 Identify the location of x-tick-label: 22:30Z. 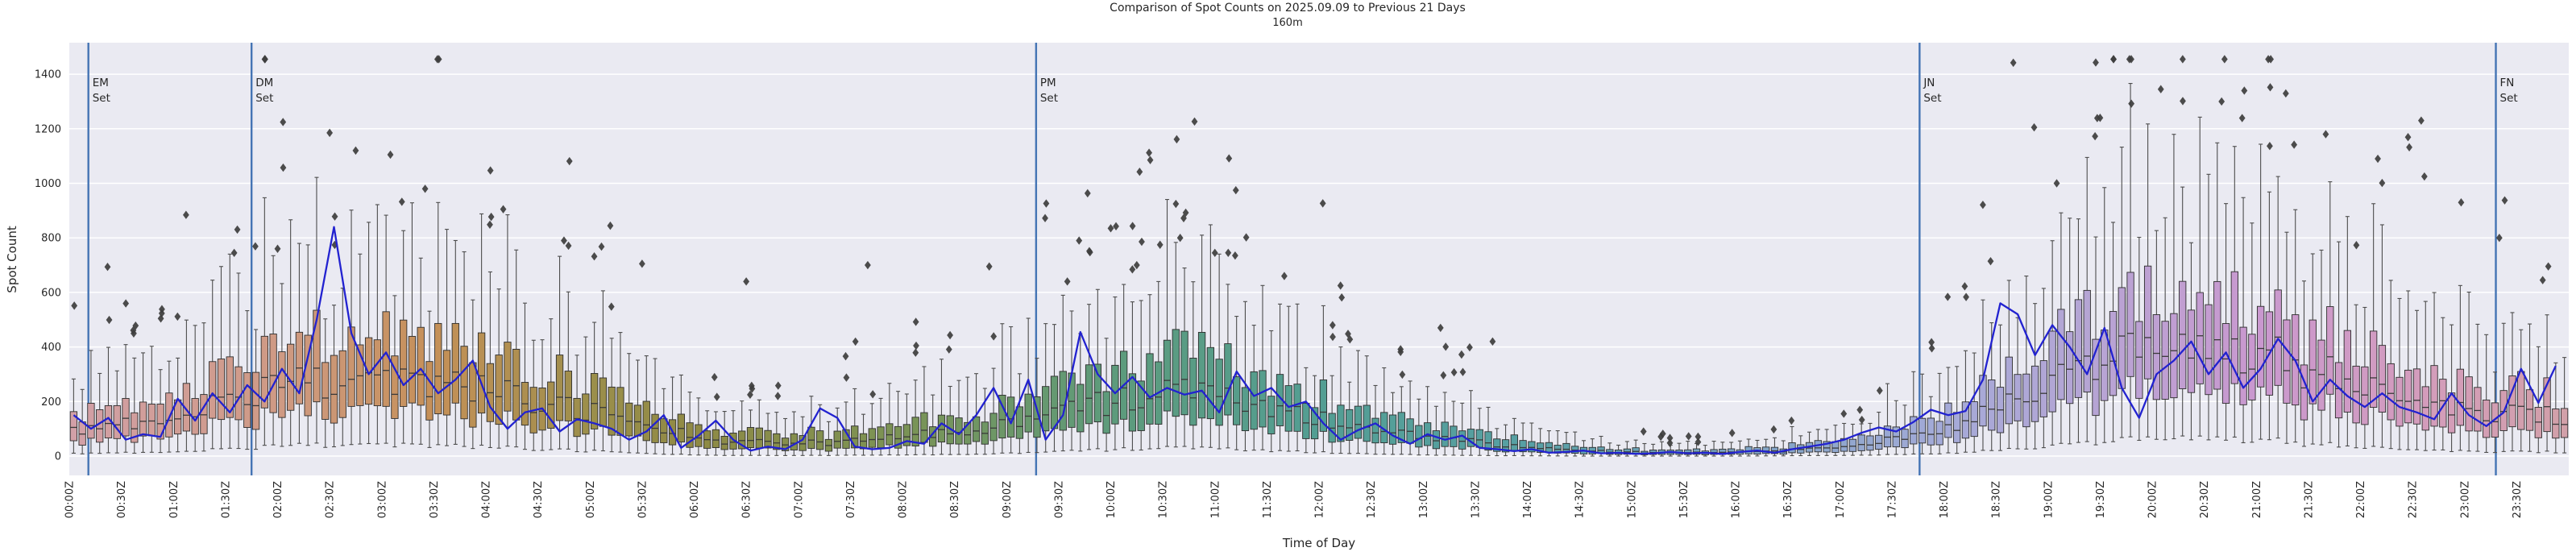
(2414, 499).